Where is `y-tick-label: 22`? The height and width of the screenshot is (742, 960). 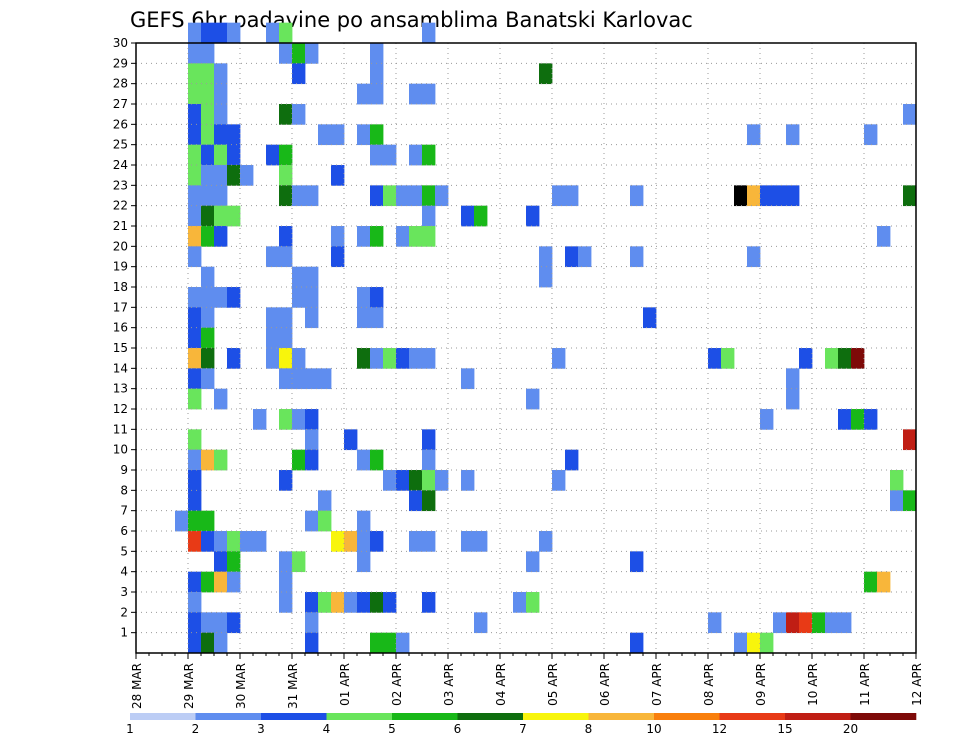 y-tick-label: 22 is located at coordinates (120, 206).